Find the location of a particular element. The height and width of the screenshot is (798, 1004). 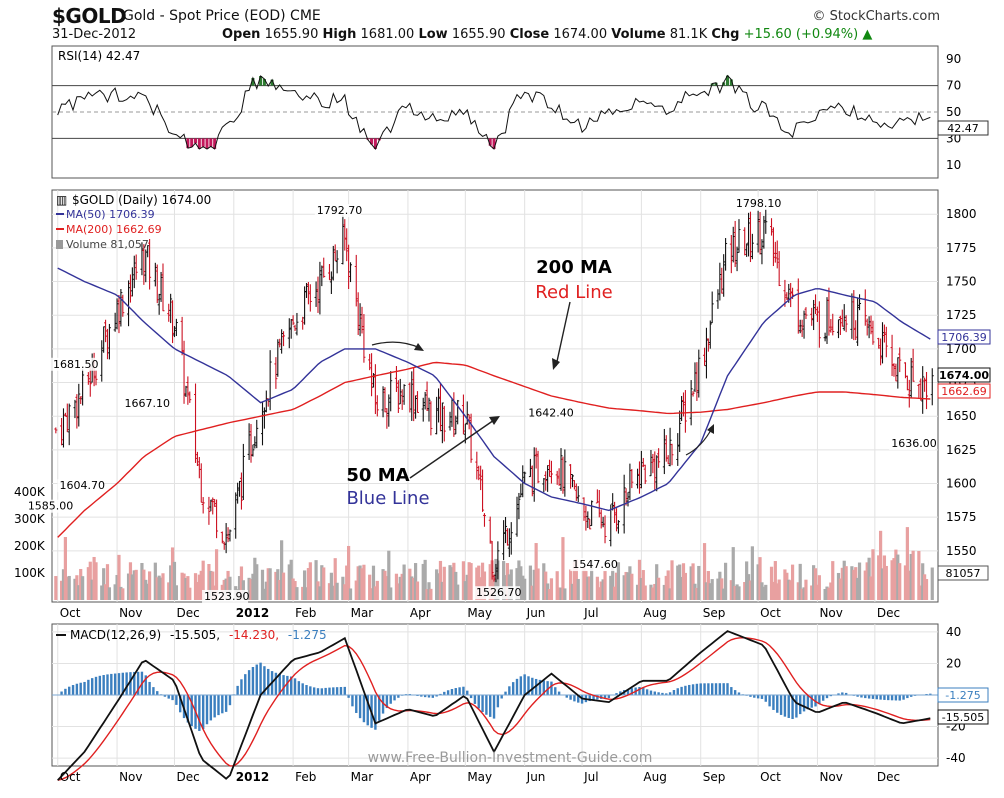

rsi-tick-label: 70 is located at coordinates (953, 86).